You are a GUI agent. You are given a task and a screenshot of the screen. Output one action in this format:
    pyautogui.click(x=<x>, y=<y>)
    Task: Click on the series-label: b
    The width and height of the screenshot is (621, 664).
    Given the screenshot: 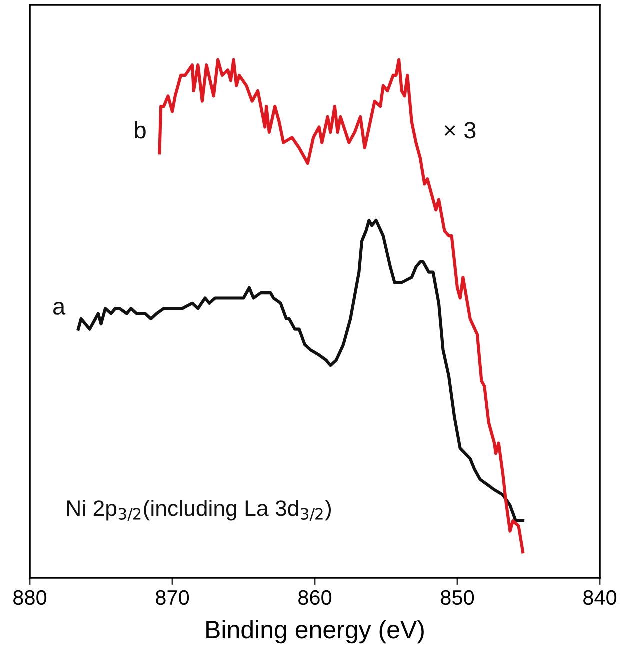 What is the action you would take?
    pyautogui.click(x=140, y=130)
    